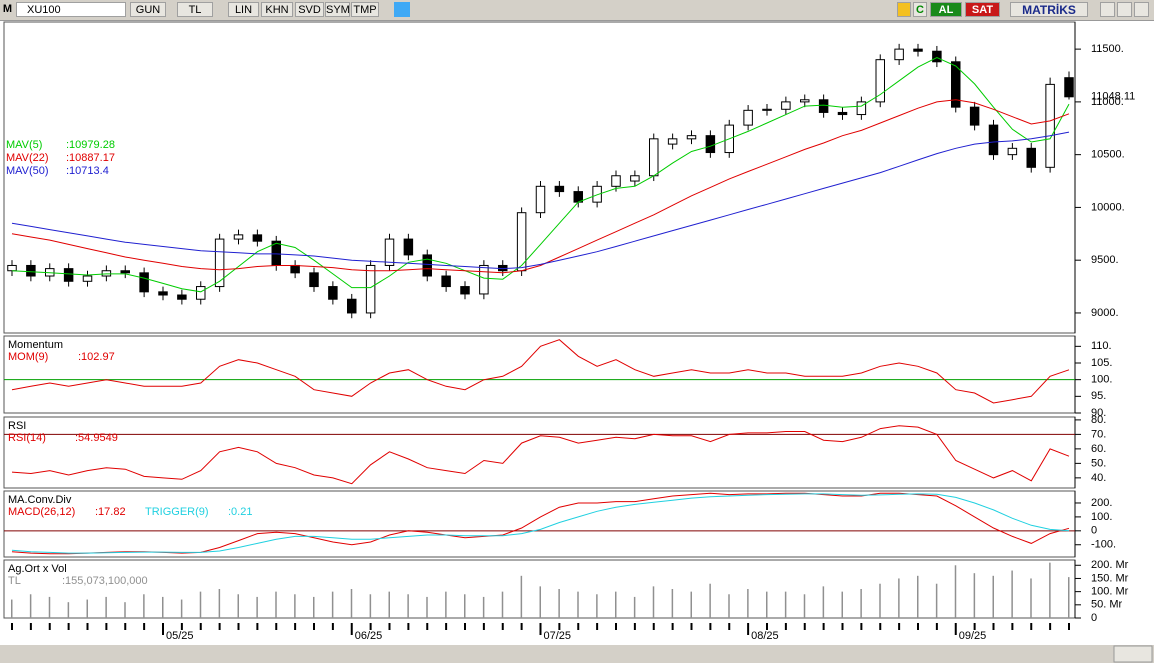 The image size is (1154, 663). I want to click on y-tick-label: 11000., so click(1107, 102).